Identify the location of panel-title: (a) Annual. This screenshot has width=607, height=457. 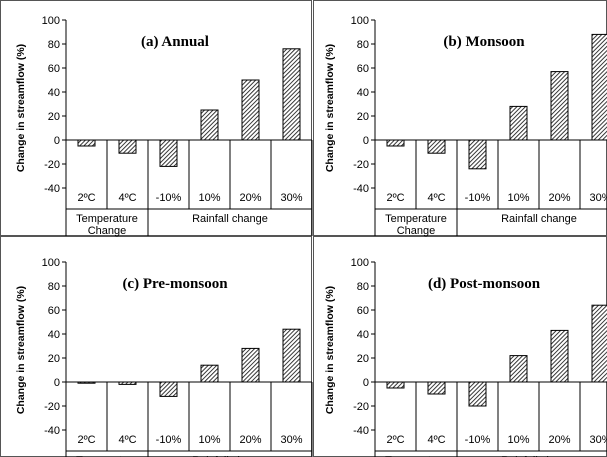
(175, 42).